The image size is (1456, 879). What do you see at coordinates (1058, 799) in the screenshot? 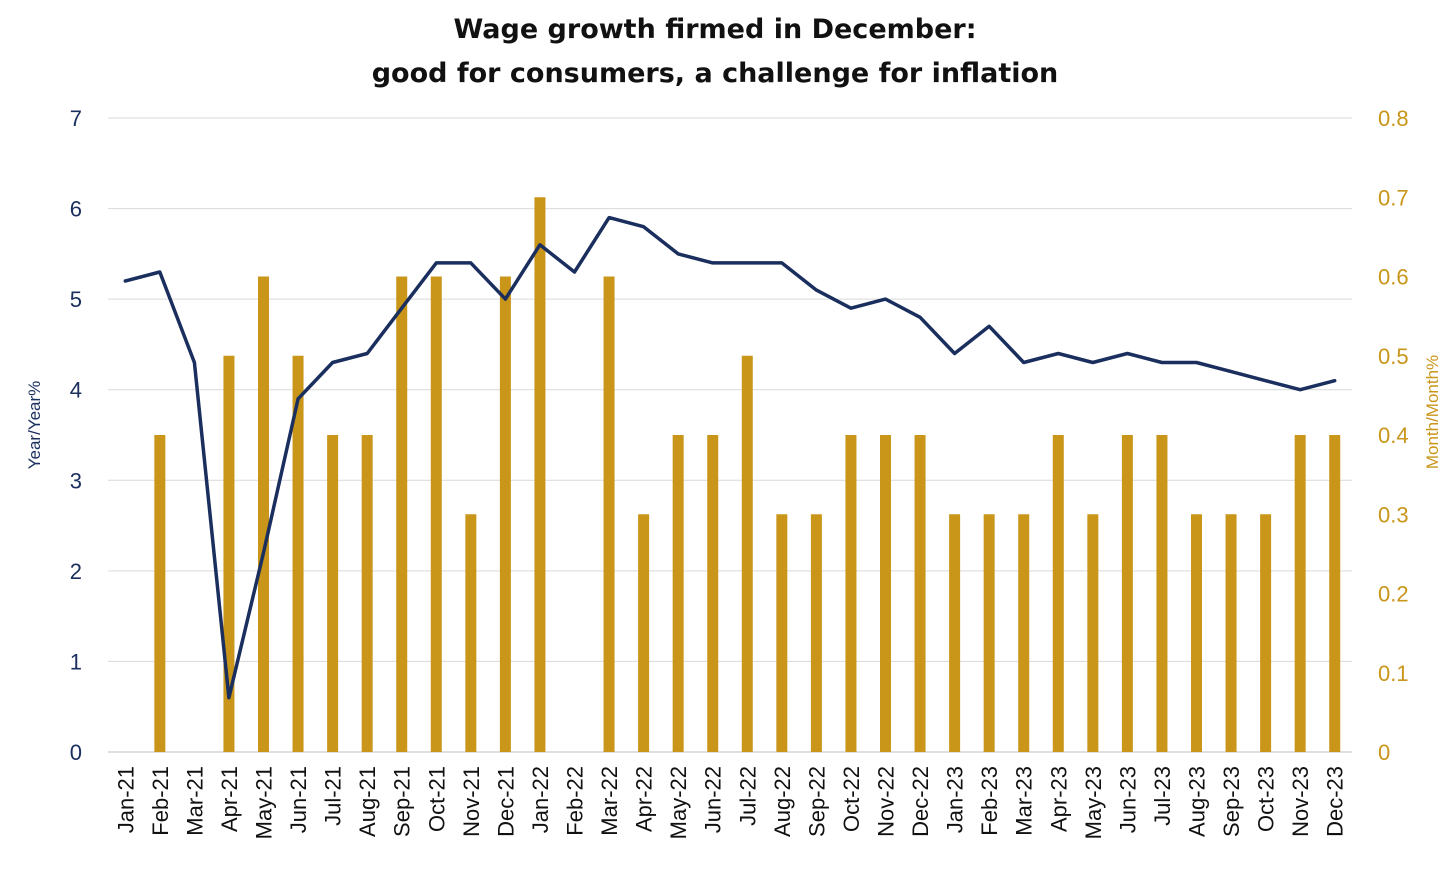
I see `x-tick-label: Apr-23` at bounding box center [1058, 799].